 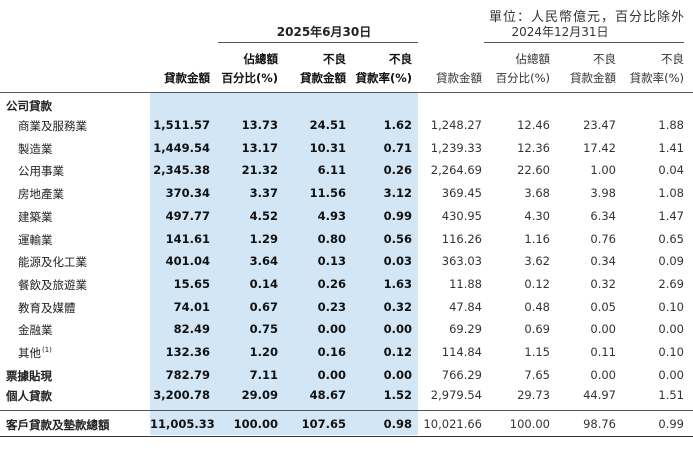 I want to click on row-label: 公用事業, so click(x=41, y=171).